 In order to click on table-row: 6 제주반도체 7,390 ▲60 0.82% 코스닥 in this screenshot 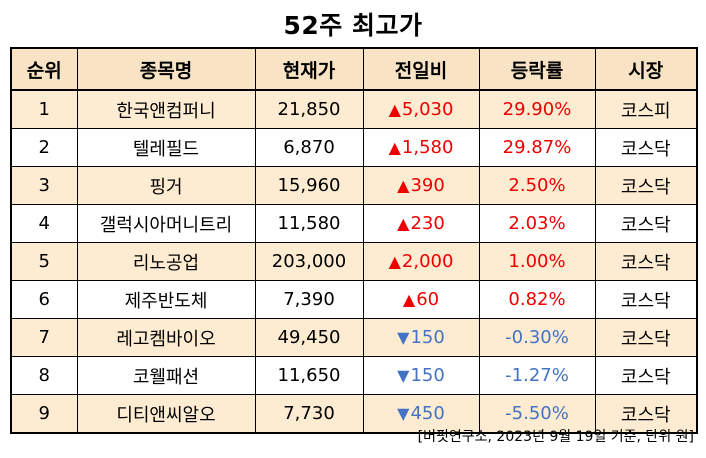, I will do `click(354, 299)`.